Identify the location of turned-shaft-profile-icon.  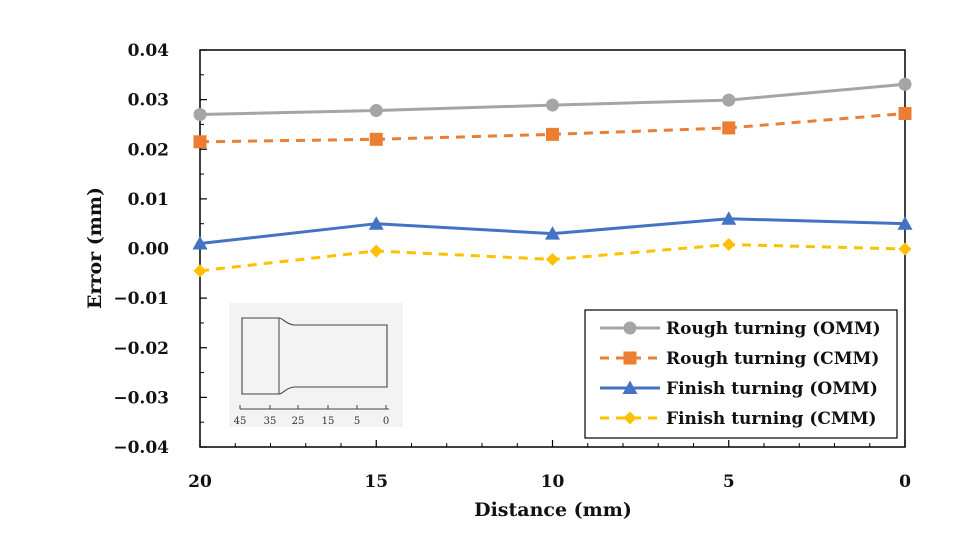
(314, 356).